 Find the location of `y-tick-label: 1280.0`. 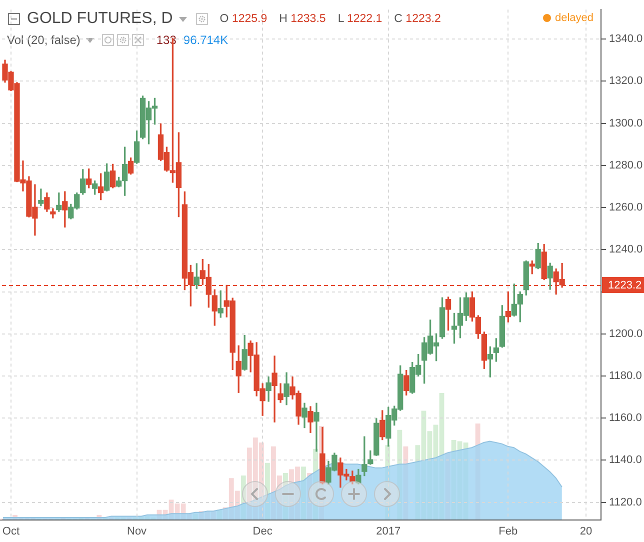

y-tick-label: 1280.0 is located at coordinates (626, 165).